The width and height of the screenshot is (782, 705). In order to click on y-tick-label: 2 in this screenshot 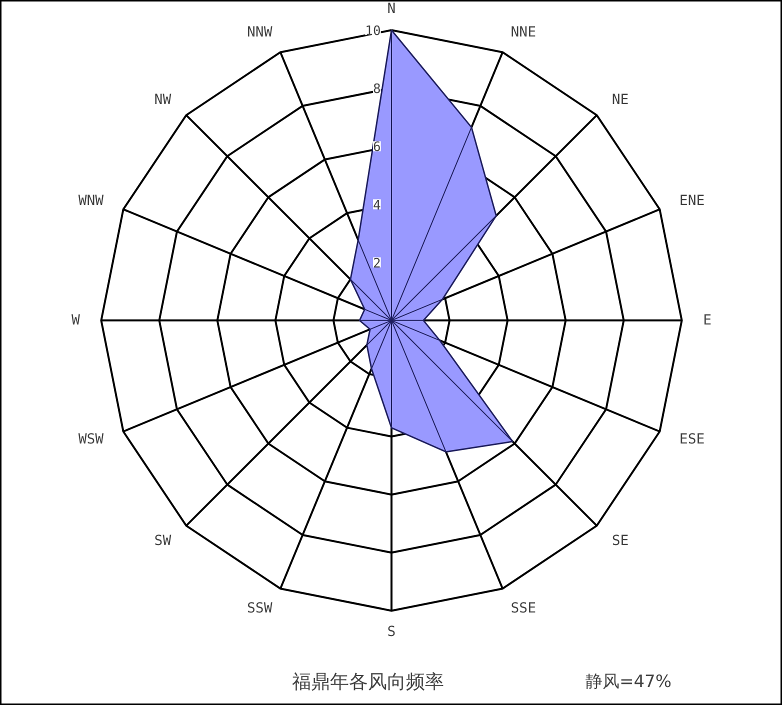, I will do `click(377, 264)`.